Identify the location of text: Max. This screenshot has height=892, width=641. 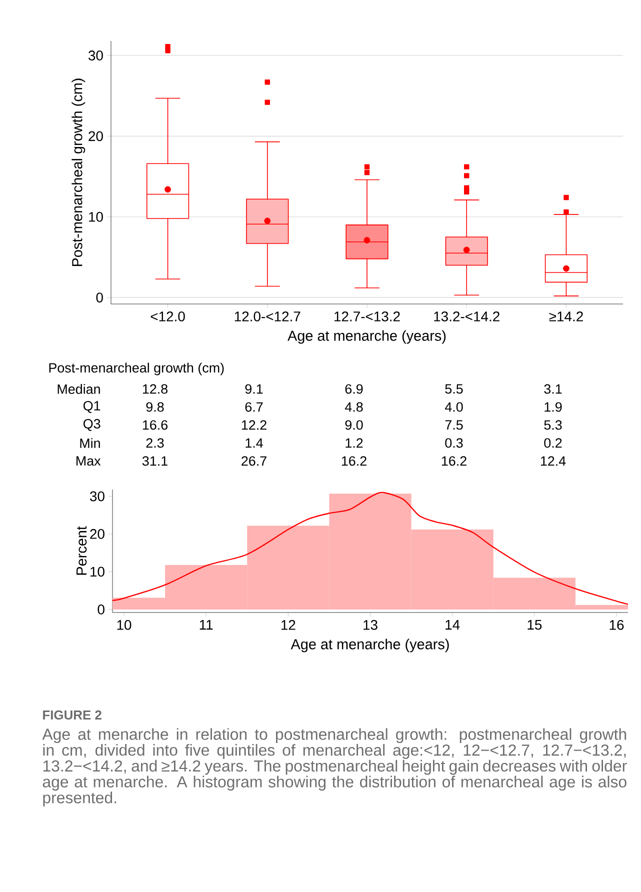
(88, 461).